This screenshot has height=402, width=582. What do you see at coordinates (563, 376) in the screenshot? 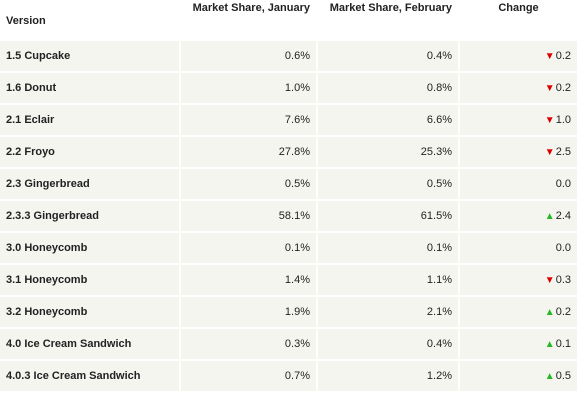
I see `change-value: 0.5` at bounding box center [563, 376].